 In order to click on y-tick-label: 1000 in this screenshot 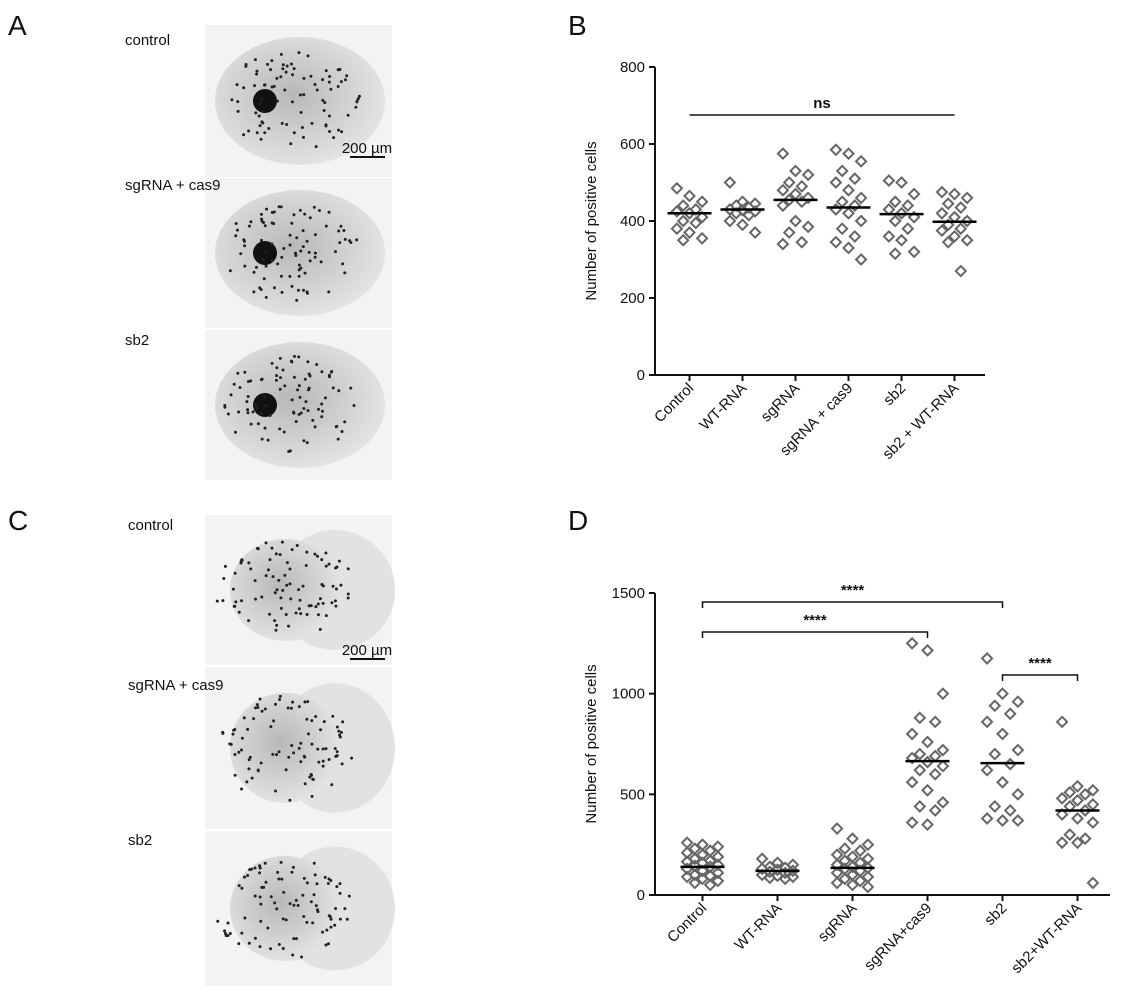, I will do `click(628, 694)`.